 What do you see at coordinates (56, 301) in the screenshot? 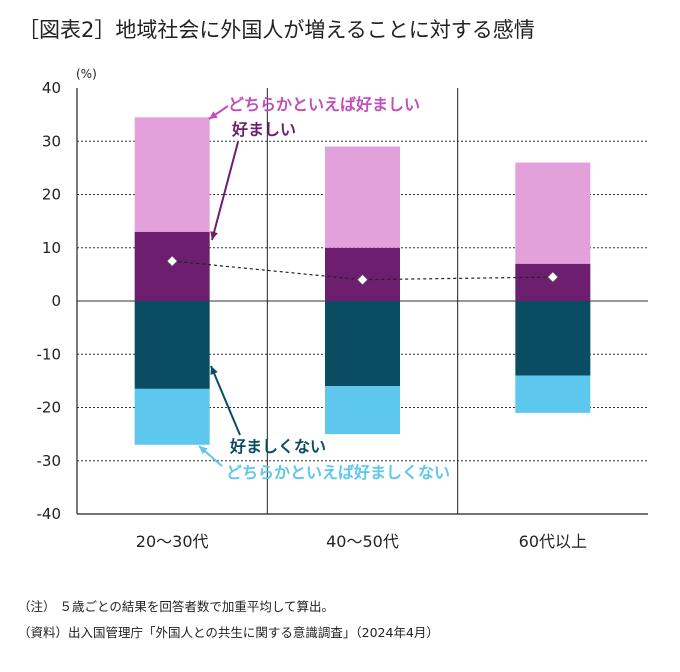
I see `y-tick-label: 0` at bounding box center [56, 301].